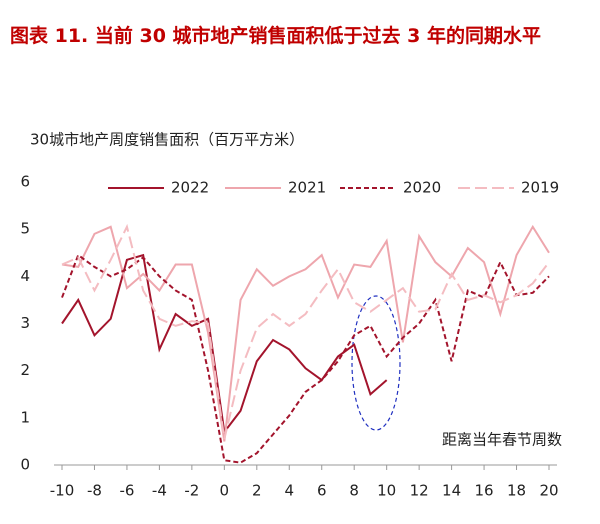 The height and width of the screenshot is (524, 600). Describe the element at coordinates (167, 140) in the screenshot. I see `chart-subtitle: 30城市地产周度销售面积（百万平方米）` at that location.